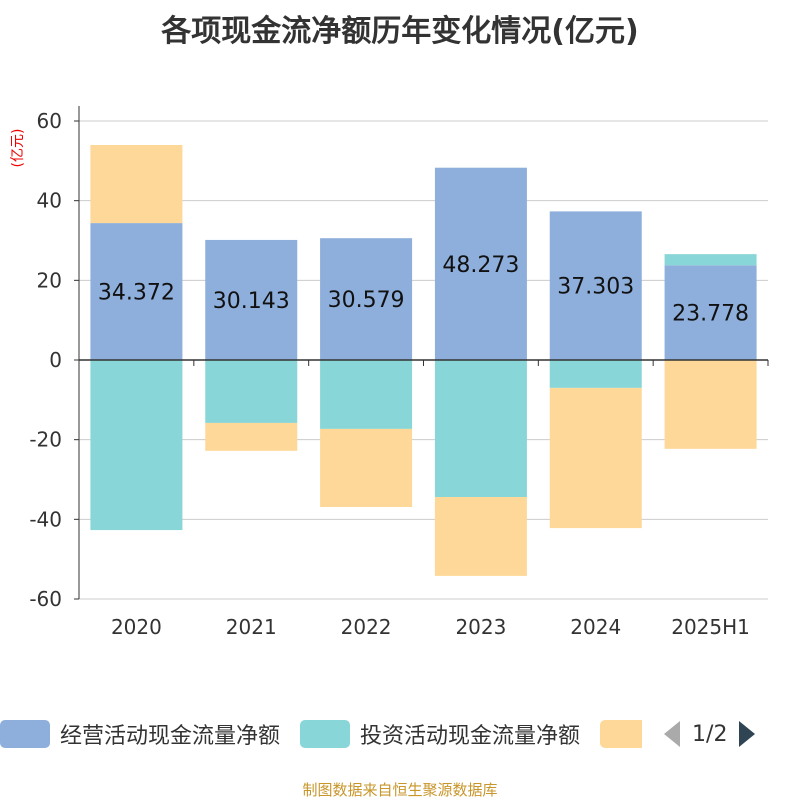 This screenshot has width=800, height=800. Describe the element at coordinates (136, 627) in the screenshot. I see `x-tick-label: 2020` at that location.